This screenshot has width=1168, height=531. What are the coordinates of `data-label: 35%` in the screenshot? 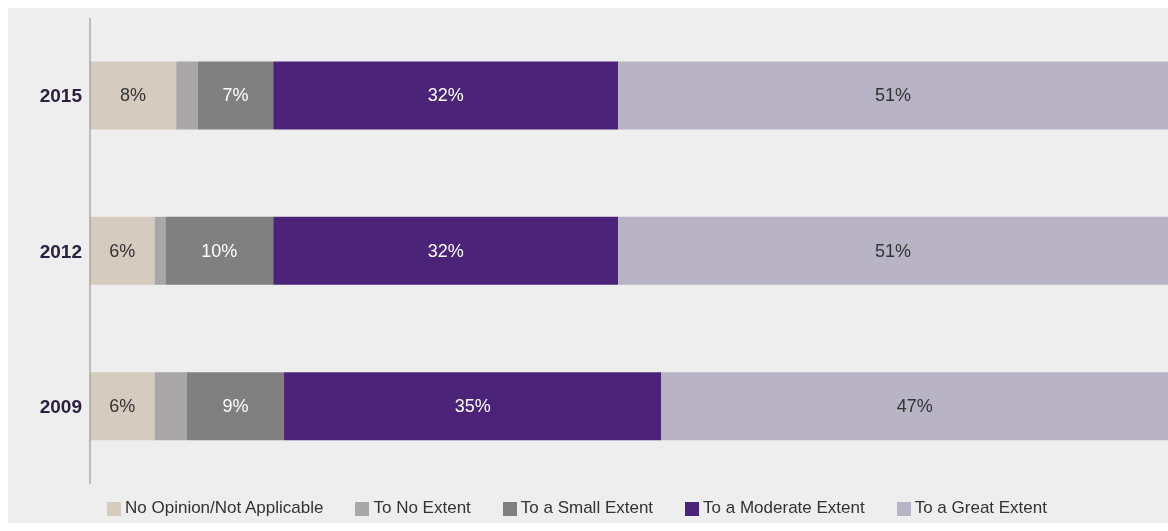 It's located at (472, 406).